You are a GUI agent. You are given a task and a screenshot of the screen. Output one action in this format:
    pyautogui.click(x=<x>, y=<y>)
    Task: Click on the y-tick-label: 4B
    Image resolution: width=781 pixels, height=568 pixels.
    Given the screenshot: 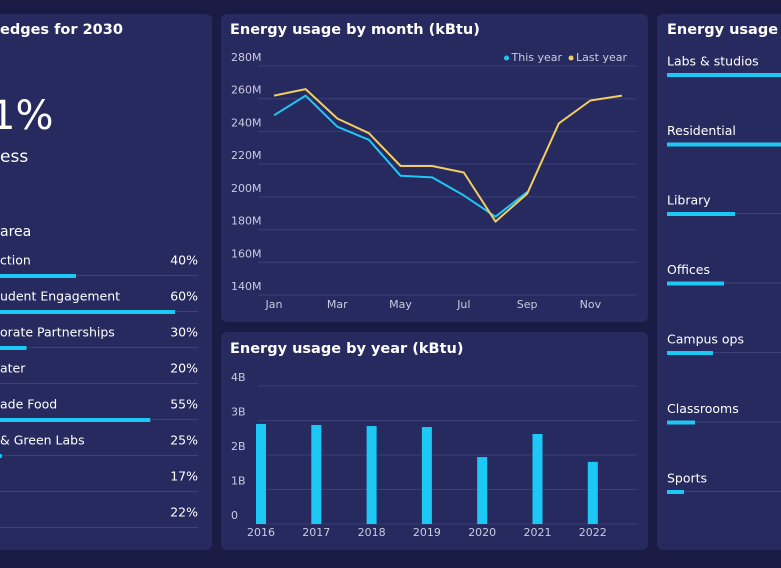 What is the action you would take?
    pyautogui.click(x=238, y=377)
    